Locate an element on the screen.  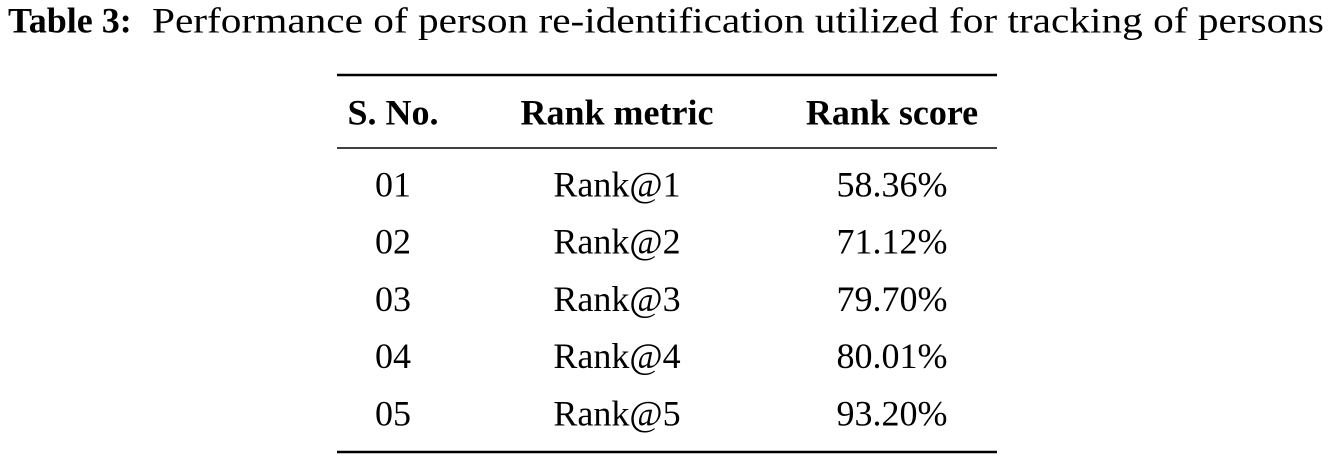
table-cell: Rank@1 is located at coordinates (616, 184).